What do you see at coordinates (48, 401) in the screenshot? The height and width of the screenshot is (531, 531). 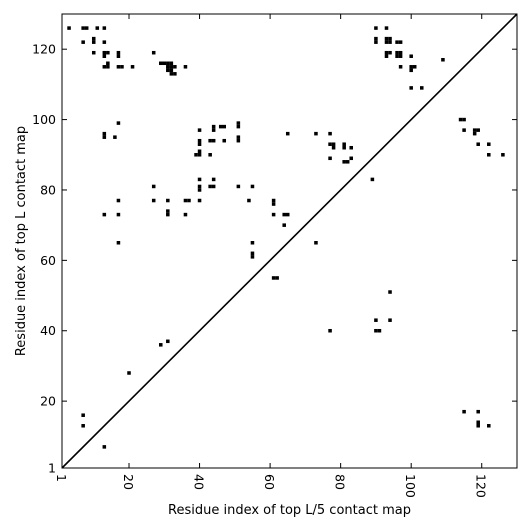 I see `y-tick-label: 20` at bounding box center [48, 401].